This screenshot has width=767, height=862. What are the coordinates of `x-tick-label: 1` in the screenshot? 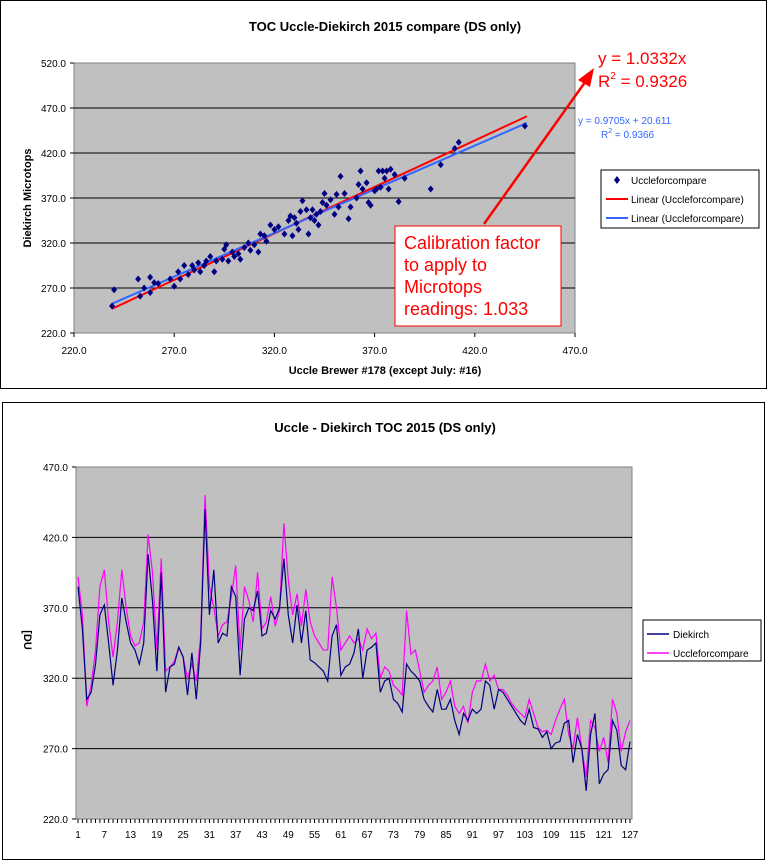 It's located at (78, 835).